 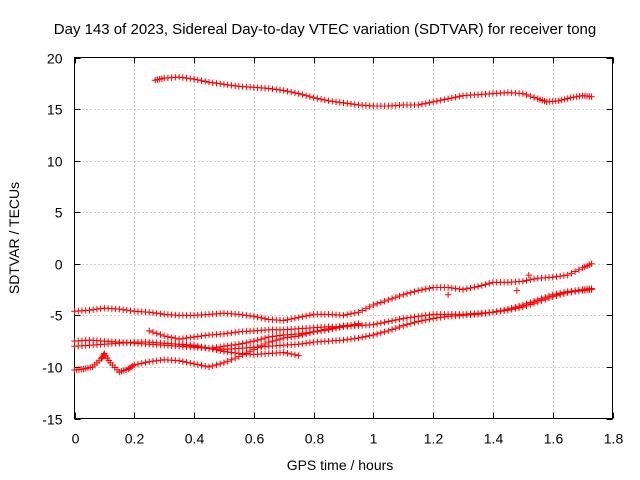 What do you see at coordinates (76, 439) in the screenshot?
I see `x-tick-label: 0` at bounding box center [76, 439].